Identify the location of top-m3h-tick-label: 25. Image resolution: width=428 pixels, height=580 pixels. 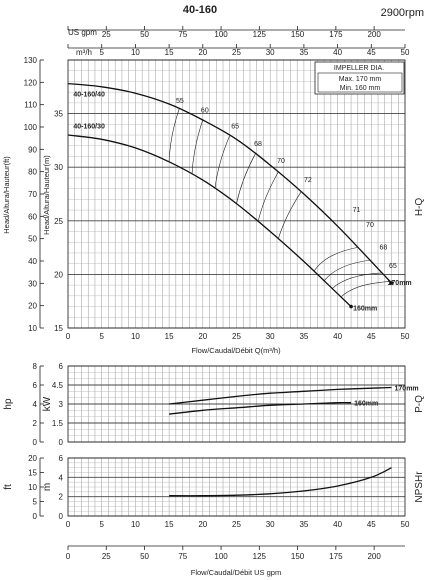
(236, 52).